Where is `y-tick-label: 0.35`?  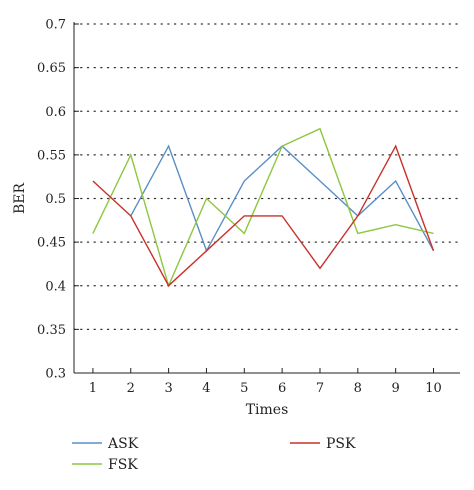
y-tick-label: 0.35 is located at coordinates (51, 330).